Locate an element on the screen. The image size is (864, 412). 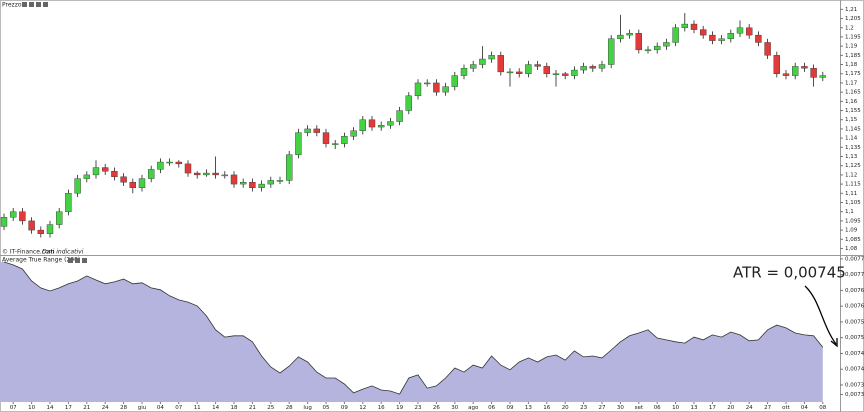
y-tick-label: 1,105 is located at coordinates (853, 203).